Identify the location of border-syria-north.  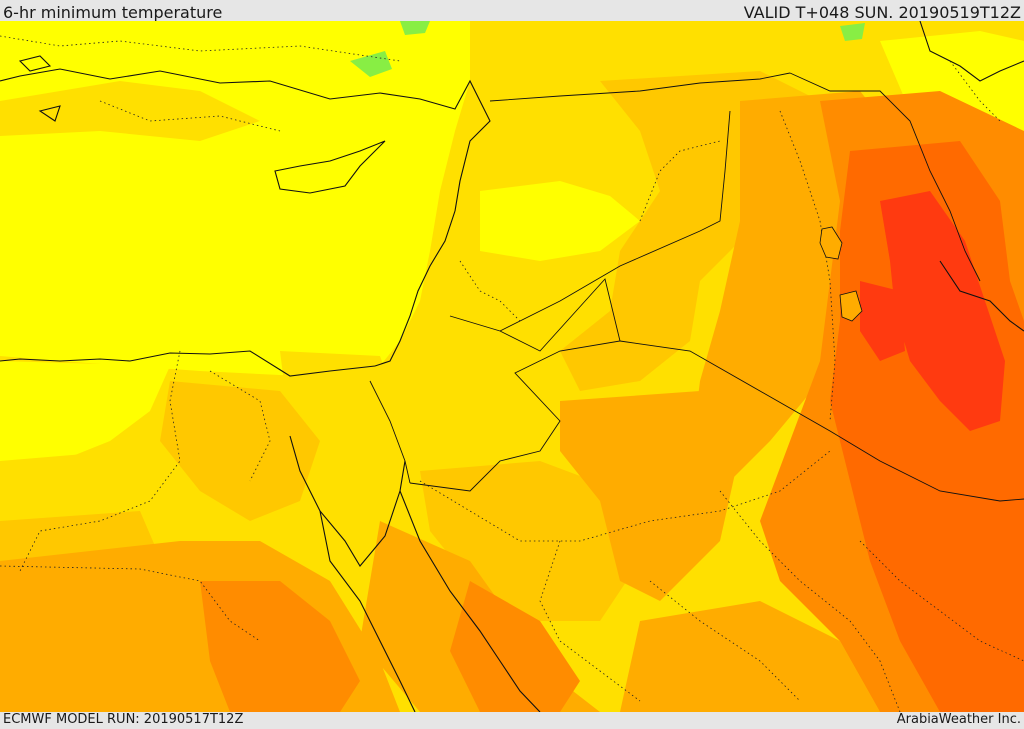
(640, 87).